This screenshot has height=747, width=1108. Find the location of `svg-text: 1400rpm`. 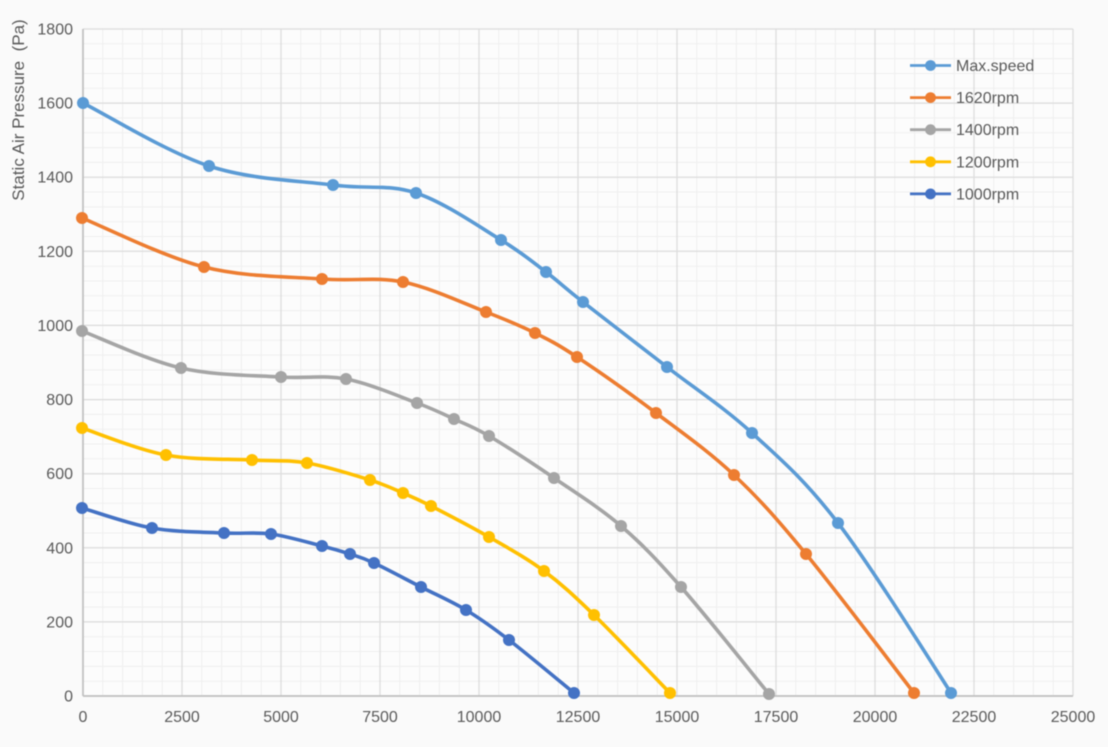

svg-text: 1400rpm is located at coordinates (987, 130).